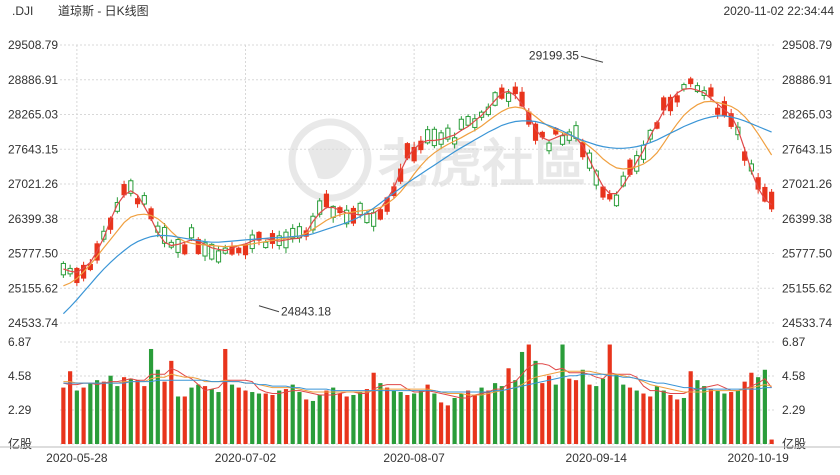  I want to click on volume-tick-label-left: 2.29, so click(20, 410).